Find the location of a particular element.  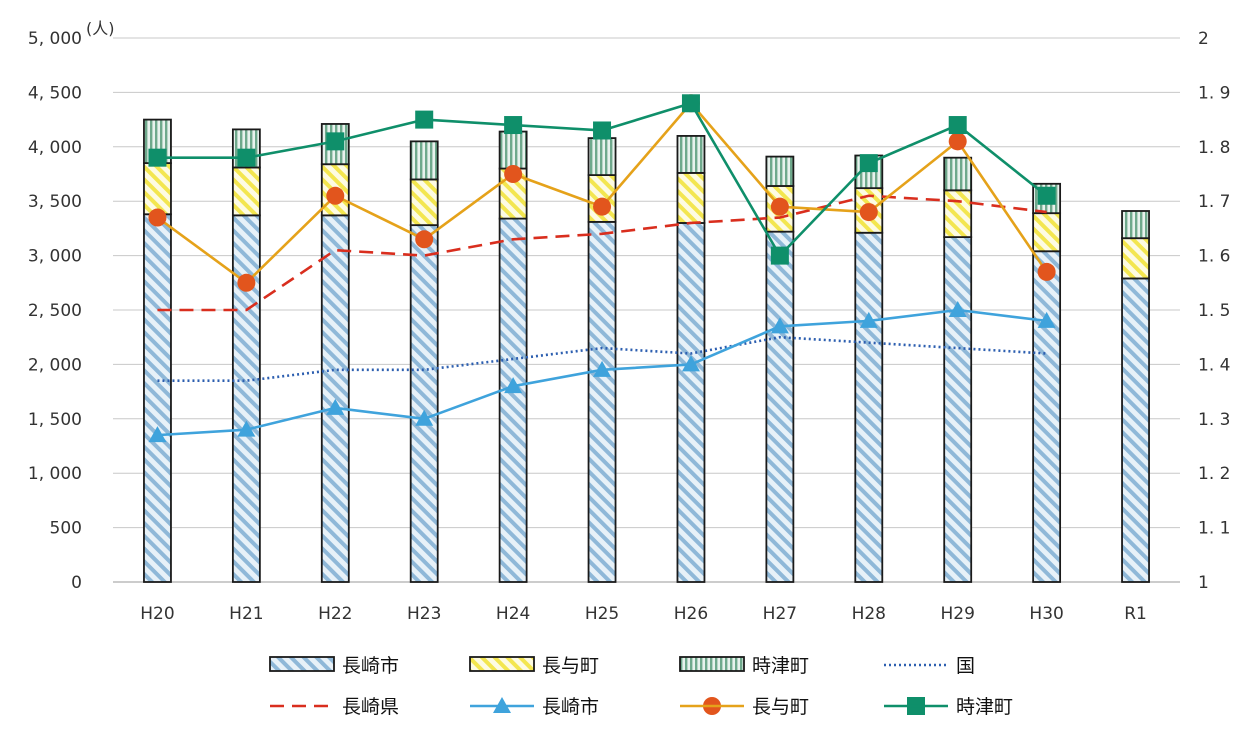

x-tick-label: H22 is located at coordinates (335, 614).